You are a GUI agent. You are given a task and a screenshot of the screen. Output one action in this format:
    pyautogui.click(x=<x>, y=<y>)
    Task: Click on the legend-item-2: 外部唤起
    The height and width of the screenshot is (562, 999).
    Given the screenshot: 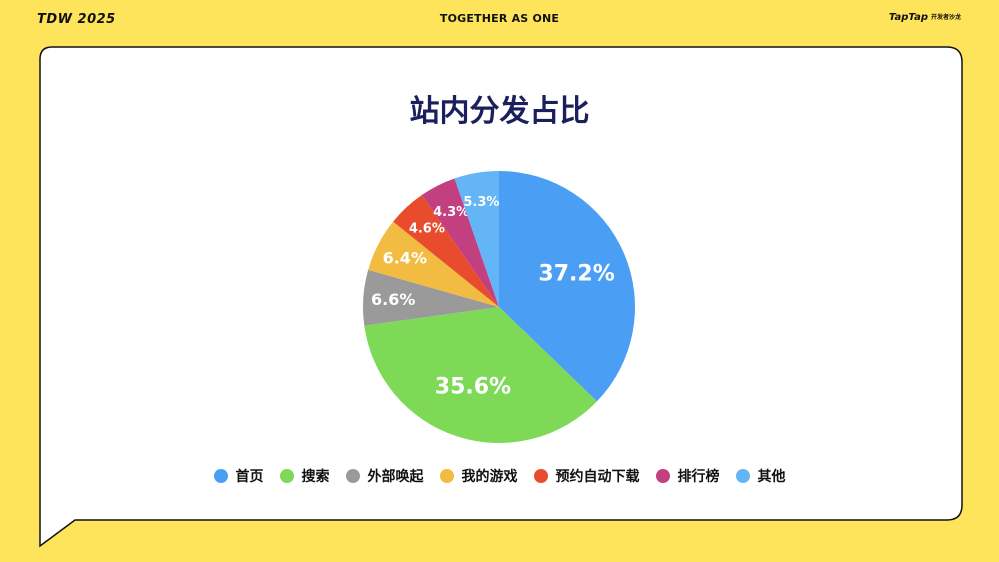 What is the action you would take?
    pyautogui.click(x=384, y=476)
    